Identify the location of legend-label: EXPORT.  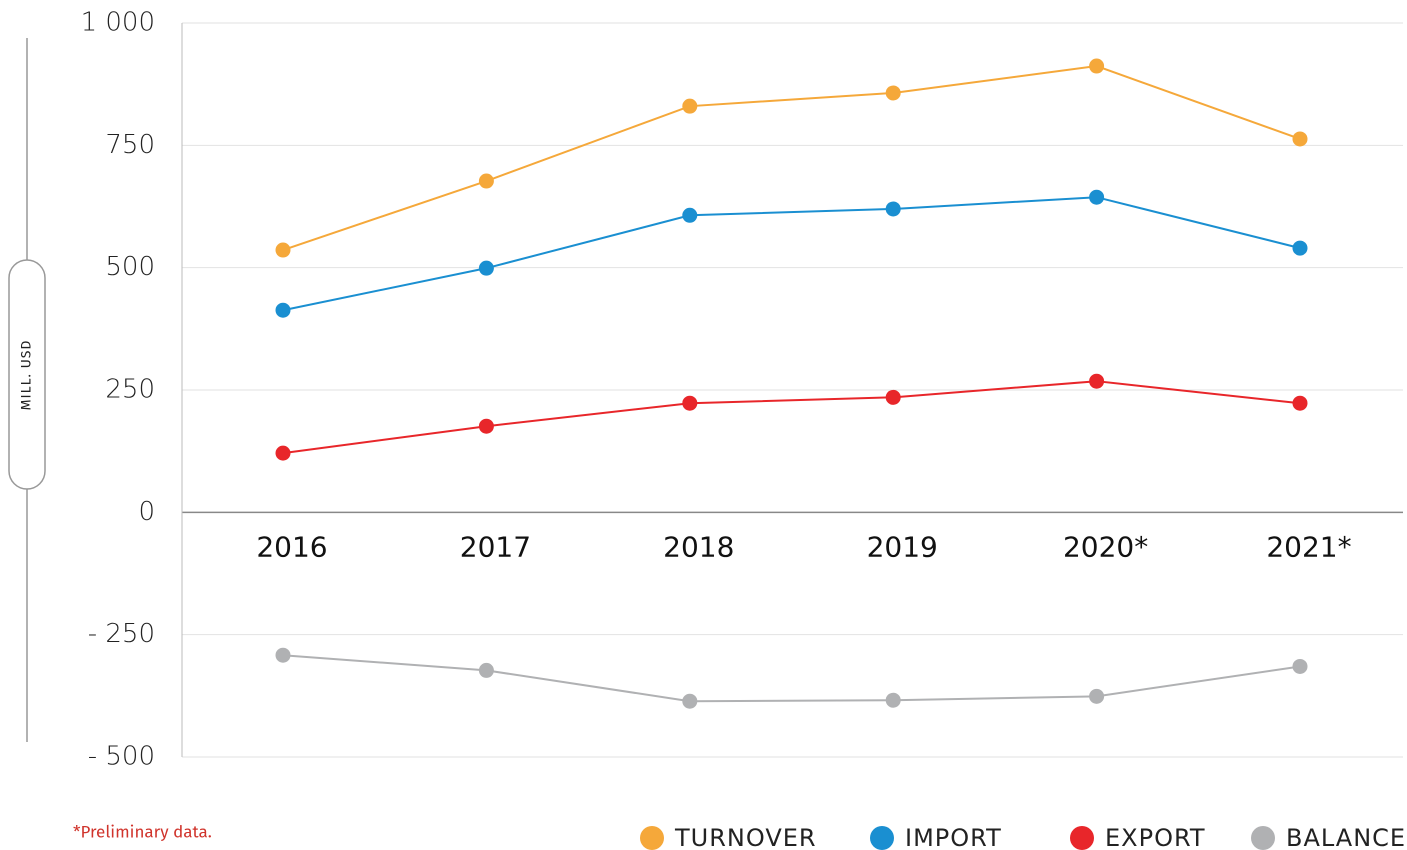
(1155, 837).